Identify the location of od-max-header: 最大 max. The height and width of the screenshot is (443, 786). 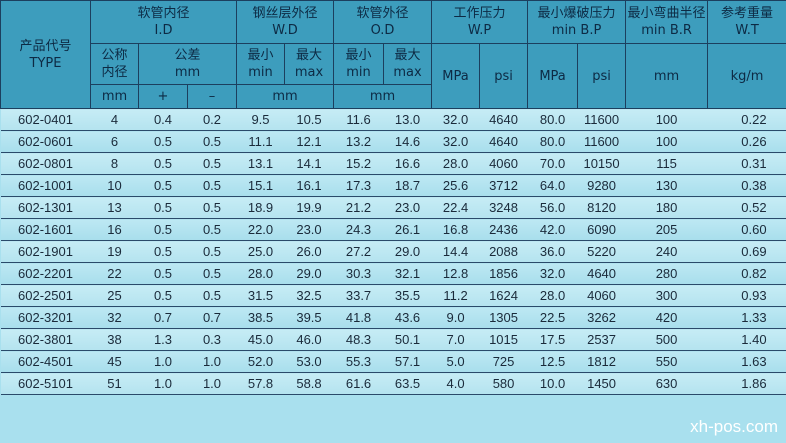
(408, 64).